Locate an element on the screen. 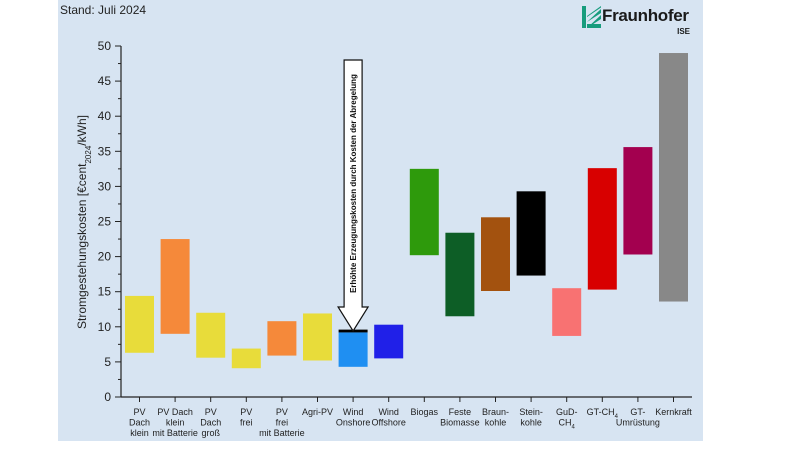 The width and height of the screenshot is (800, 450). category-label: GuD- is located at coordinates (567, 412).